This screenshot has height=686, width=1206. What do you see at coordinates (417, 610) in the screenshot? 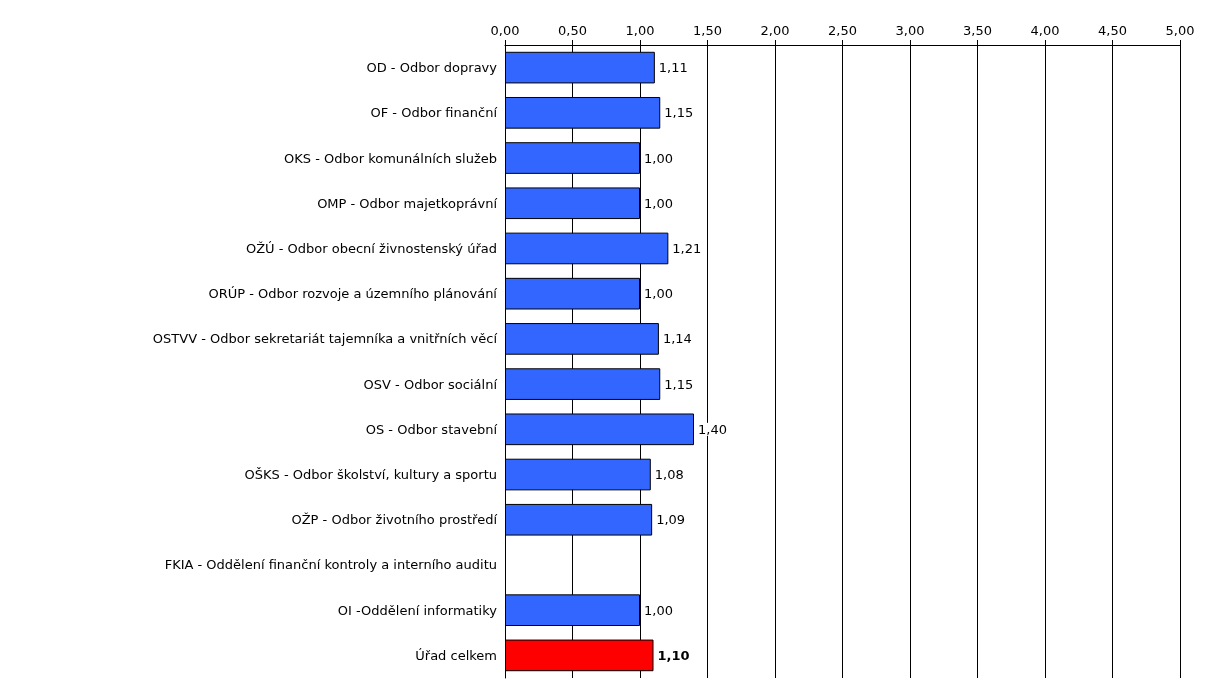
I see `y-tick-label: OI -Oddělení informatiky` at bounding box center [417, 610].